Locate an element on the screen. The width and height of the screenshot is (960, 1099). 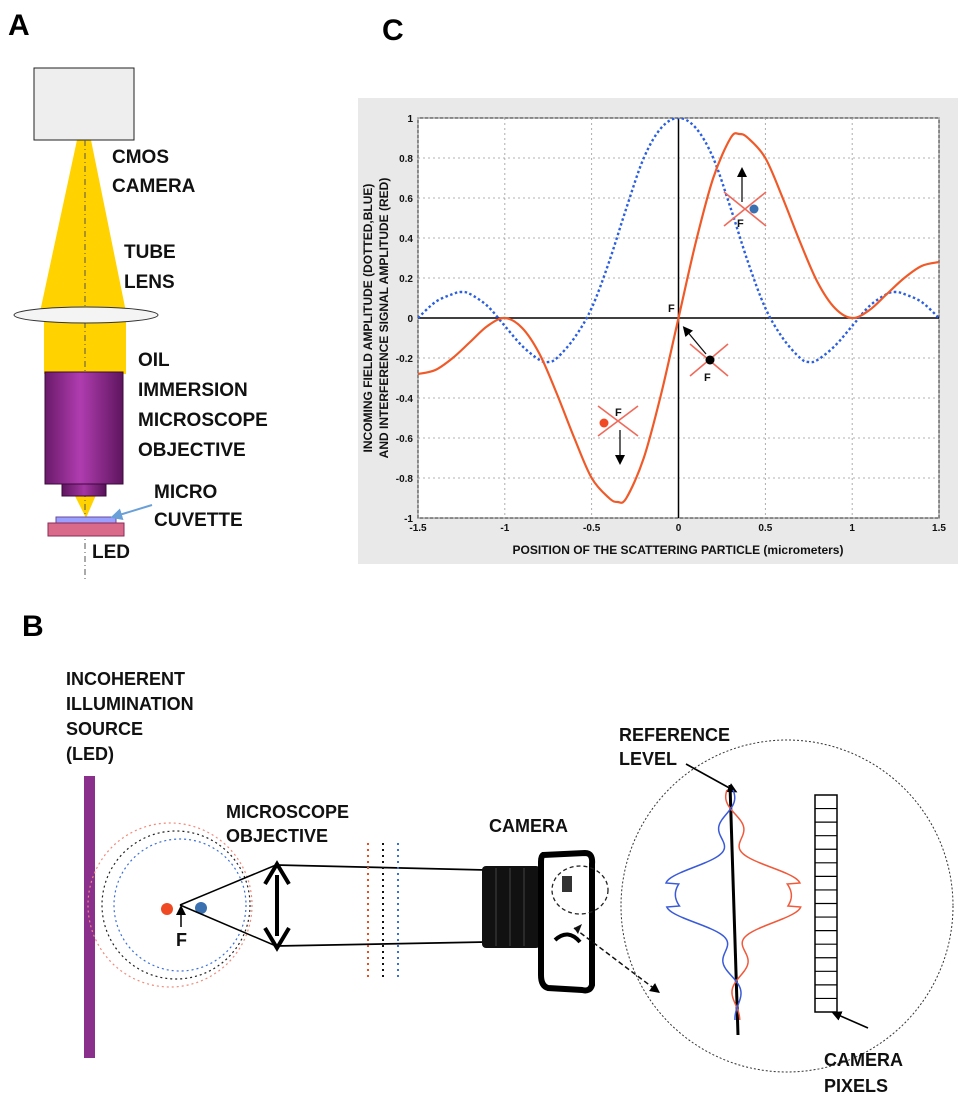
sensor-zoom-ellipse is located at coordinates (580, 890).